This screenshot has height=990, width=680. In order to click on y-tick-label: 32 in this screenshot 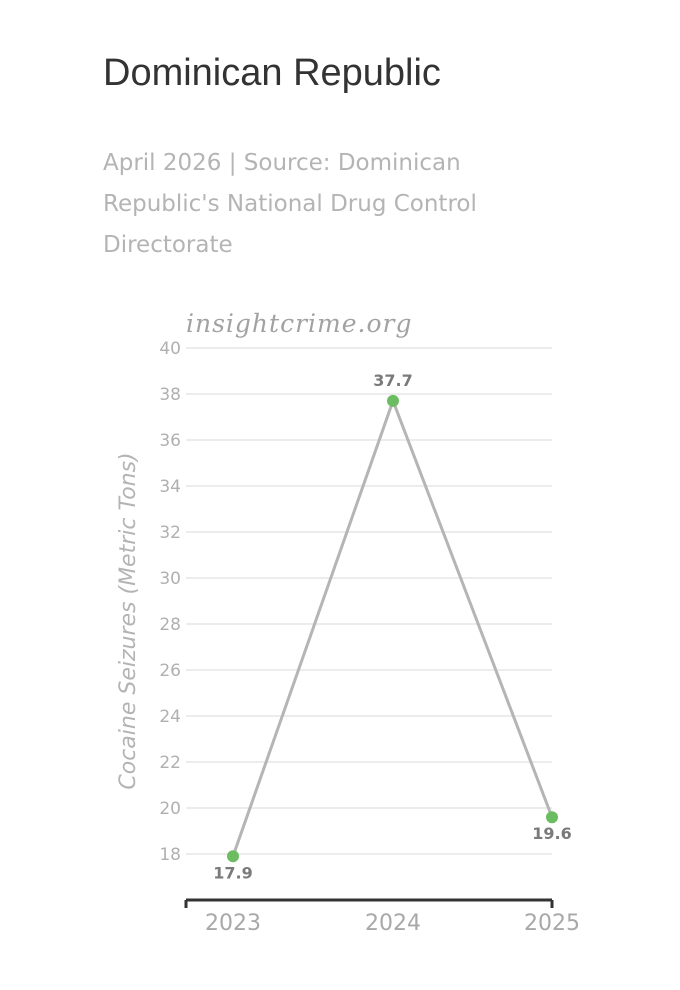, I will do `click(170, 533)`.